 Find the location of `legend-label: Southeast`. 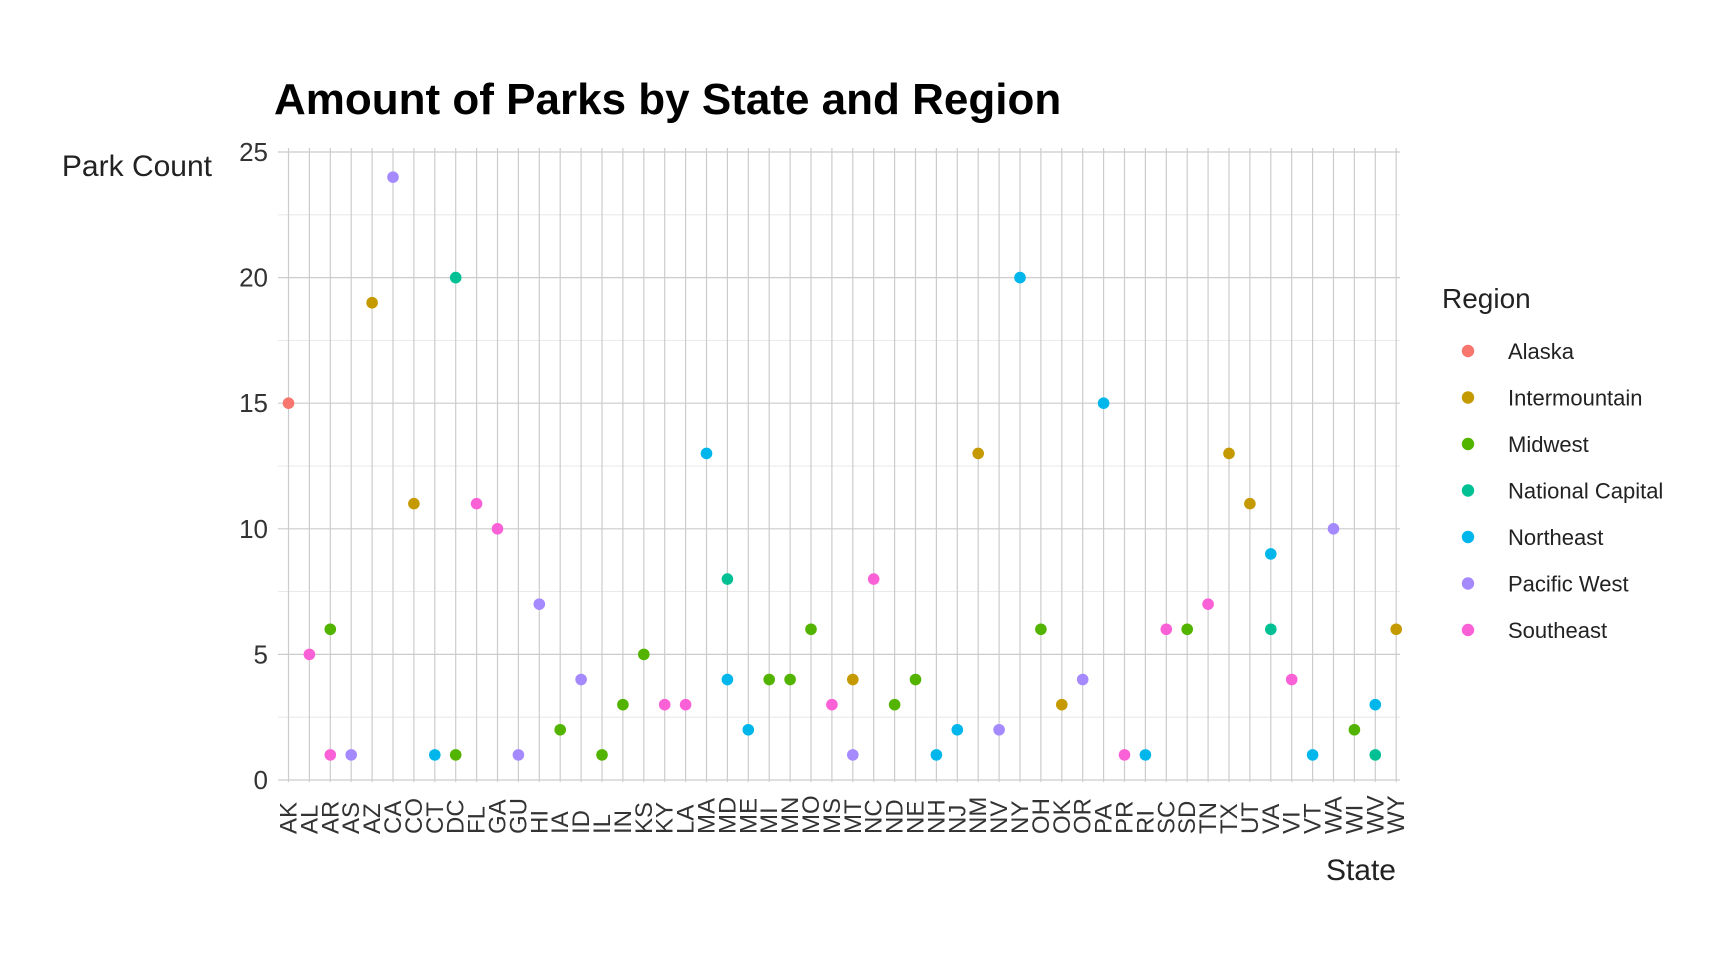

legend-label: Southeast is located at coordinates (1557, 630).